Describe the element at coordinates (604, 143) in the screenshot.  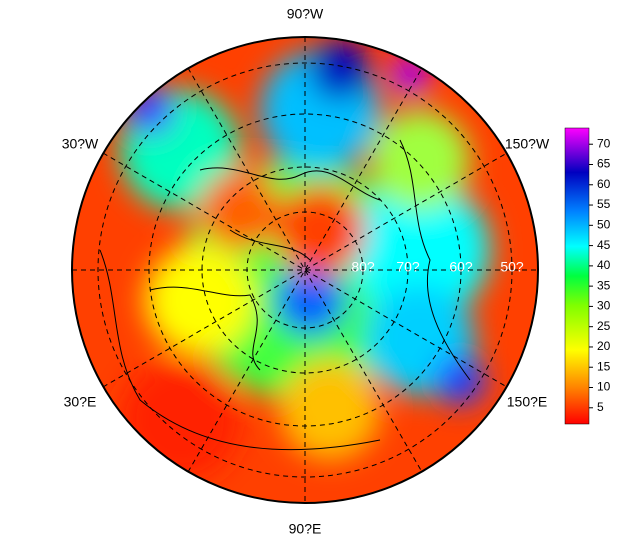
I see `colorbar-tick-label: 70` at that location.